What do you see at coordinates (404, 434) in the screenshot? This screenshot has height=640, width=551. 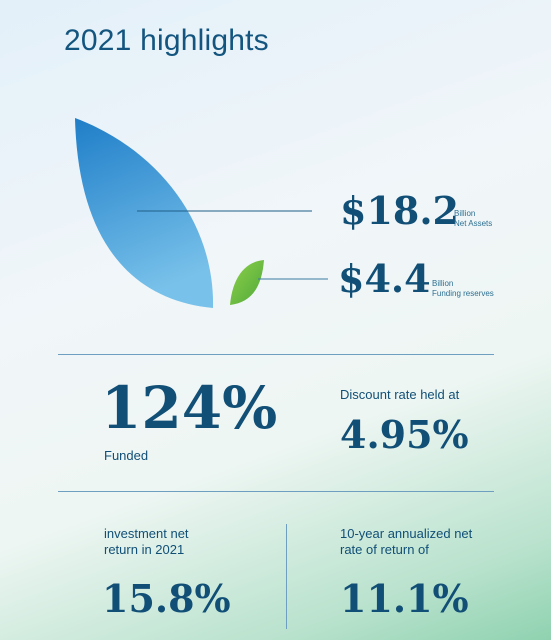 I see `discount-rate-value: 4.95%` at bounding box center [404, 434].